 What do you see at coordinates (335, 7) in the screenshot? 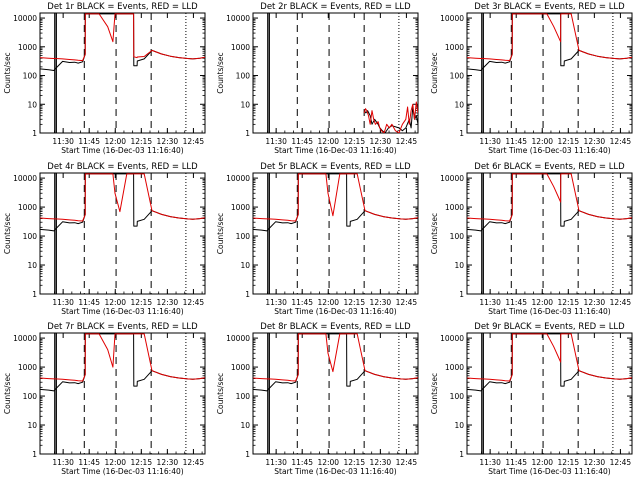
I see `panel-title: Det 2r BLACK = Events, RED = LLD` at bounding box center [335, 7].